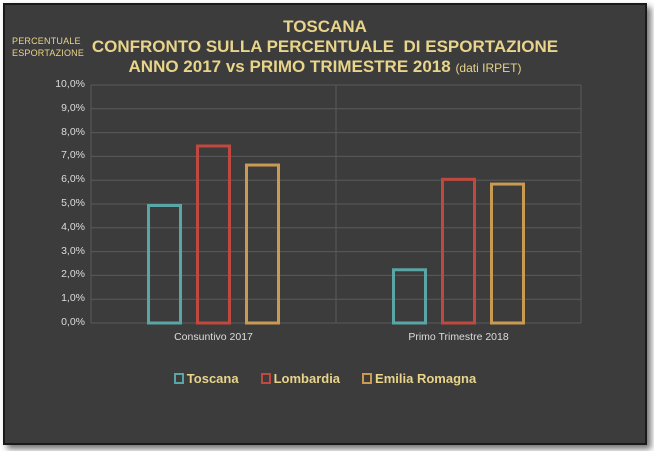 This screenshot has height=451, width=654. Describe the element at coordinates (212, 378) in the screenshot. I see `legend-label: Toscana` at that location.